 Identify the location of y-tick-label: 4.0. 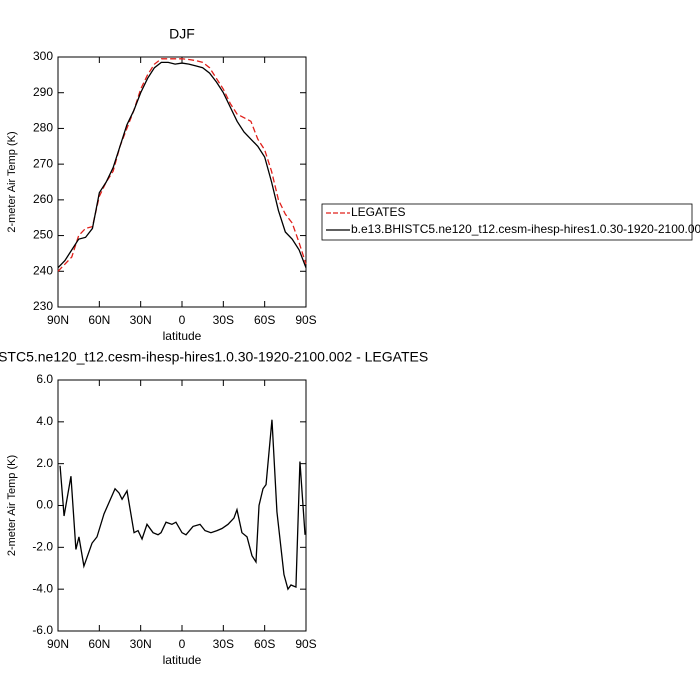
(44, 421).